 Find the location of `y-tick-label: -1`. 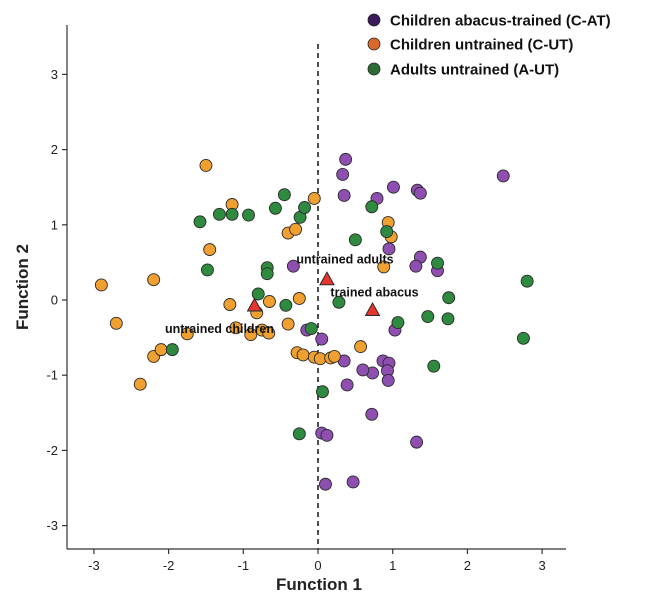

y-tick-label: -1 is located at coordinates (52, 375).